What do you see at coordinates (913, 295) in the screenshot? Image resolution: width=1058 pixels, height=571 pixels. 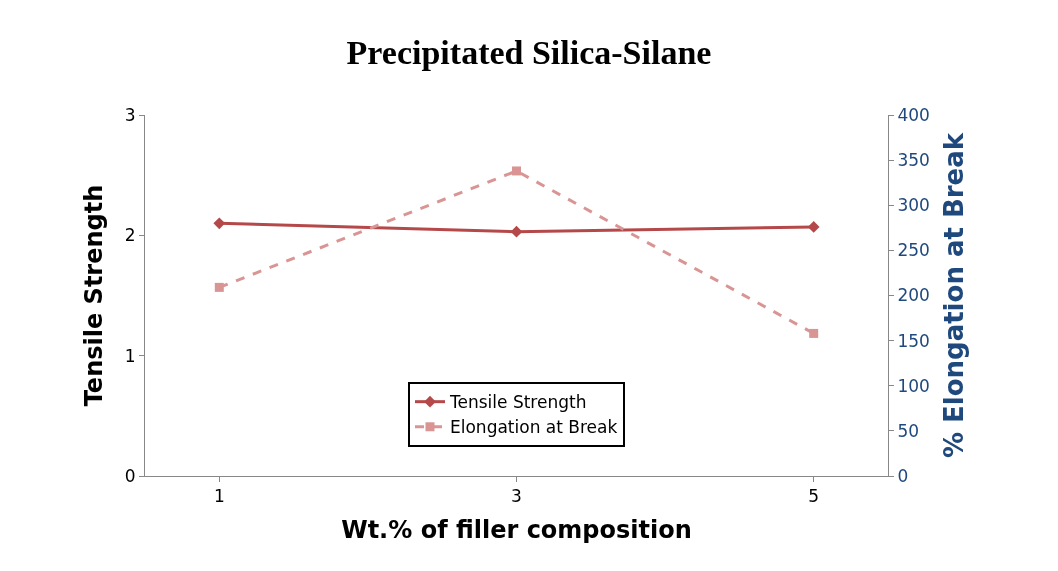 I see `y2-tick-label: 200` at bounding box center [913, 295].